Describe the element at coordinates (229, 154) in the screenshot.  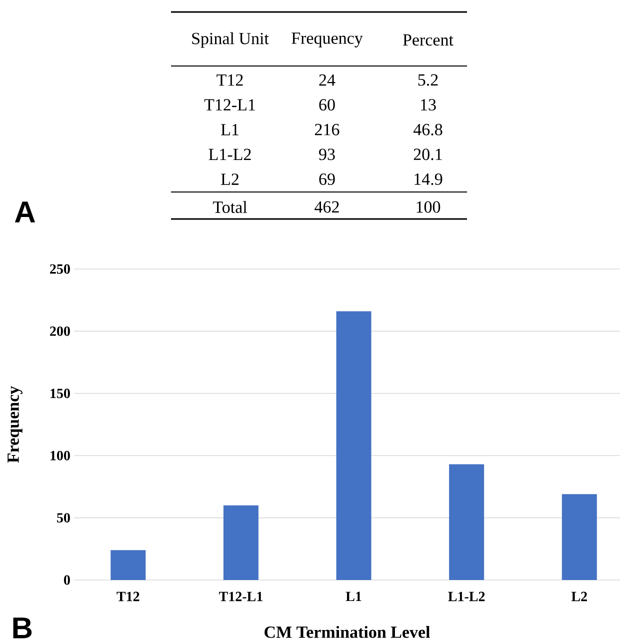
I see `text: L1-L2` at that location.